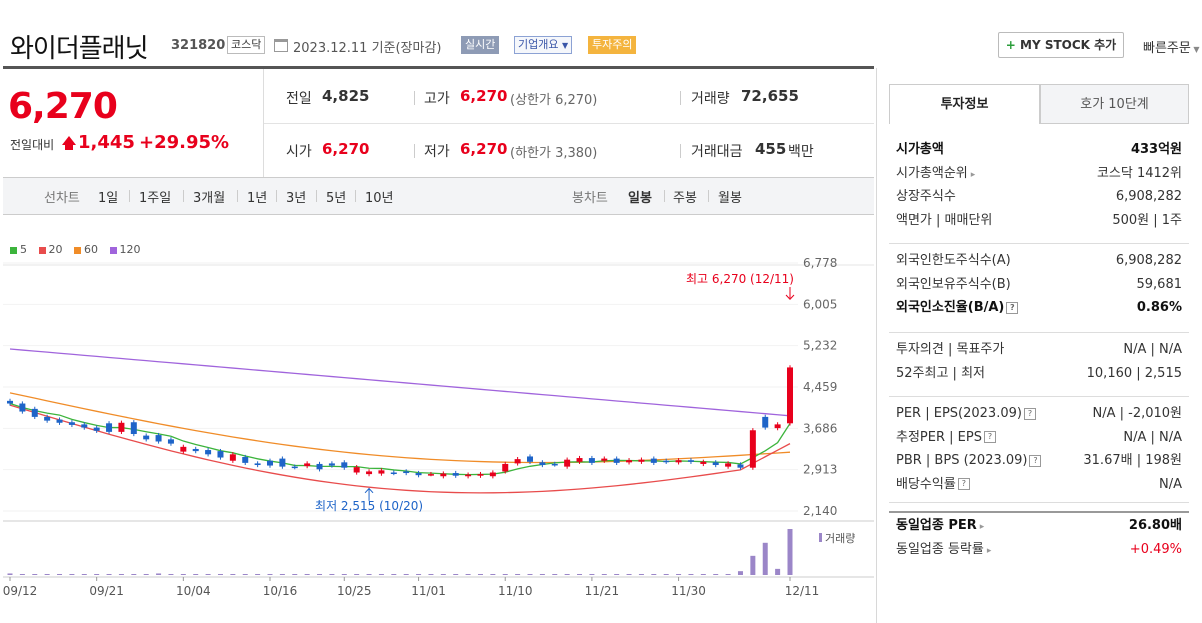 This screenshot has height=623, width=1202. I want to click on y-tick-label: 3,686, so click(820, 428).